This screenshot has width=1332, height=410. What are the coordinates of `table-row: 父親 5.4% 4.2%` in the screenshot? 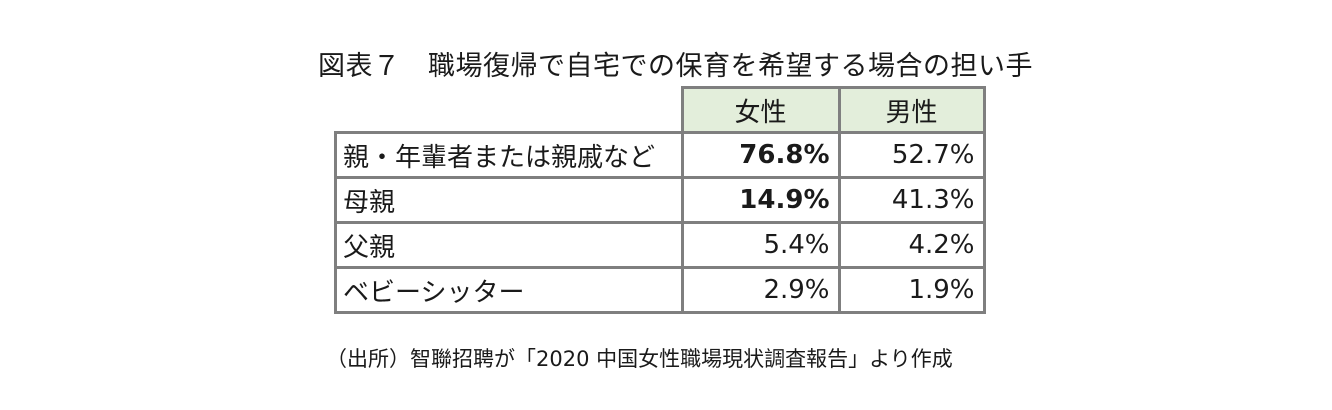 It's located at (660, 245).